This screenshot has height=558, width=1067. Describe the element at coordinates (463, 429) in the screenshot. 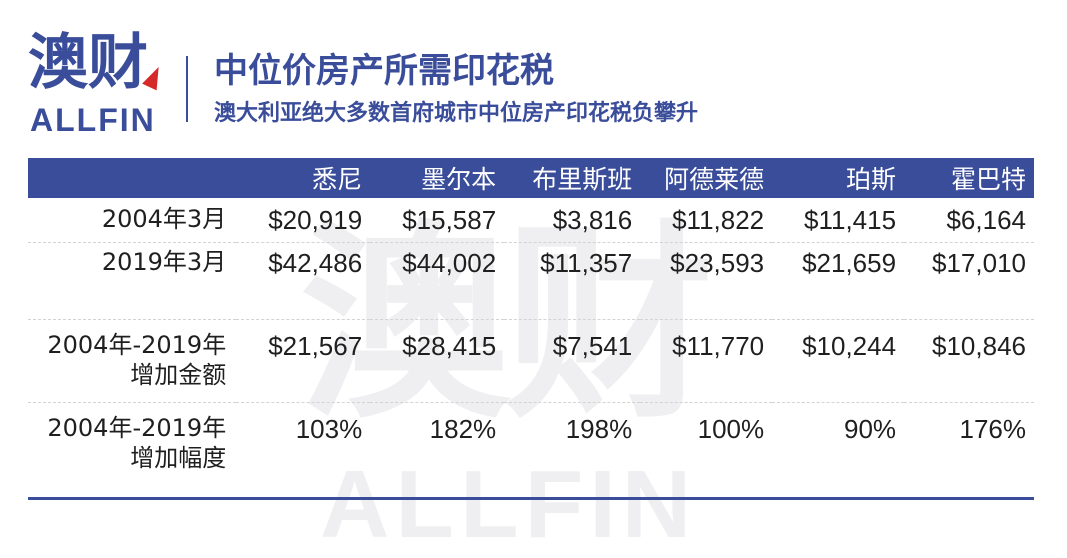

I see `table-cell: 182%` at that location.